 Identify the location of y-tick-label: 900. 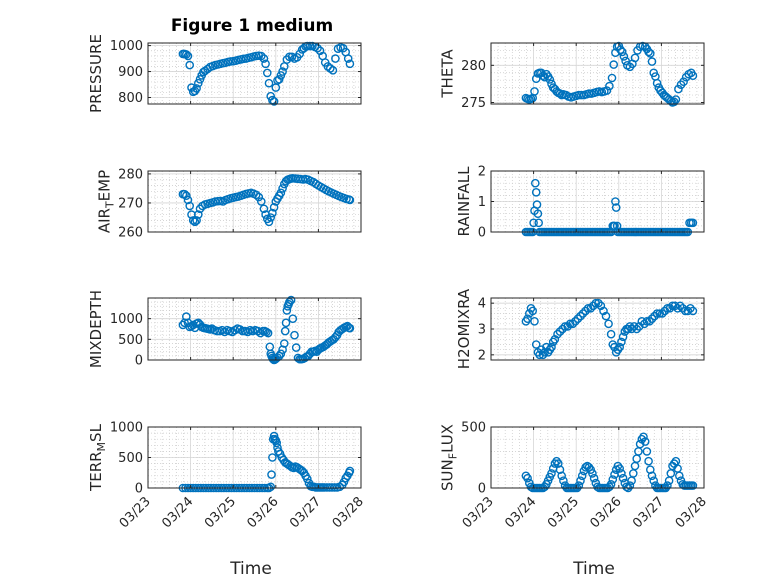
(130, 72).